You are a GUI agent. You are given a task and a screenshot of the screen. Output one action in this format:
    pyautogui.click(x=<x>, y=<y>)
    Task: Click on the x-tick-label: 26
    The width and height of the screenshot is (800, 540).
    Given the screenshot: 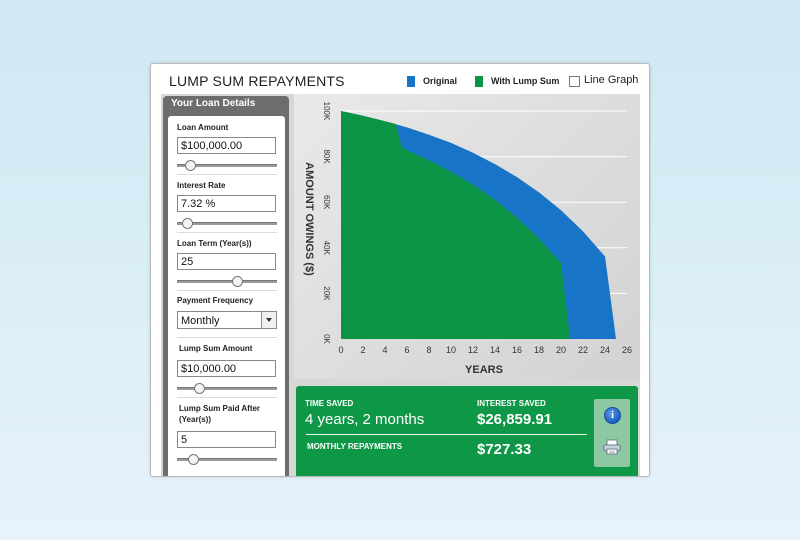 What is the action you would take?
    pyautogui.click(x=627, y=350)
    